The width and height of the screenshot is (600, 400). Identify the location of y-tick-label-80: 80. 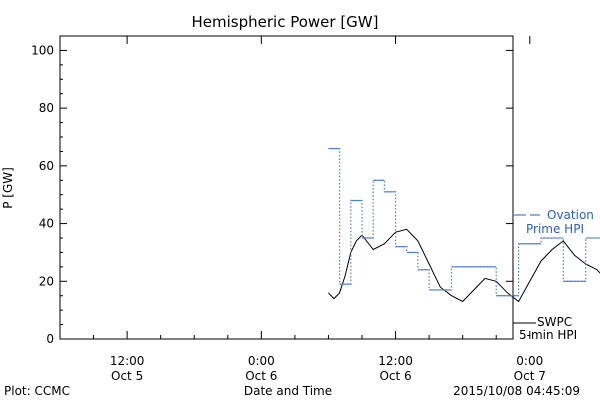
(46, 108).